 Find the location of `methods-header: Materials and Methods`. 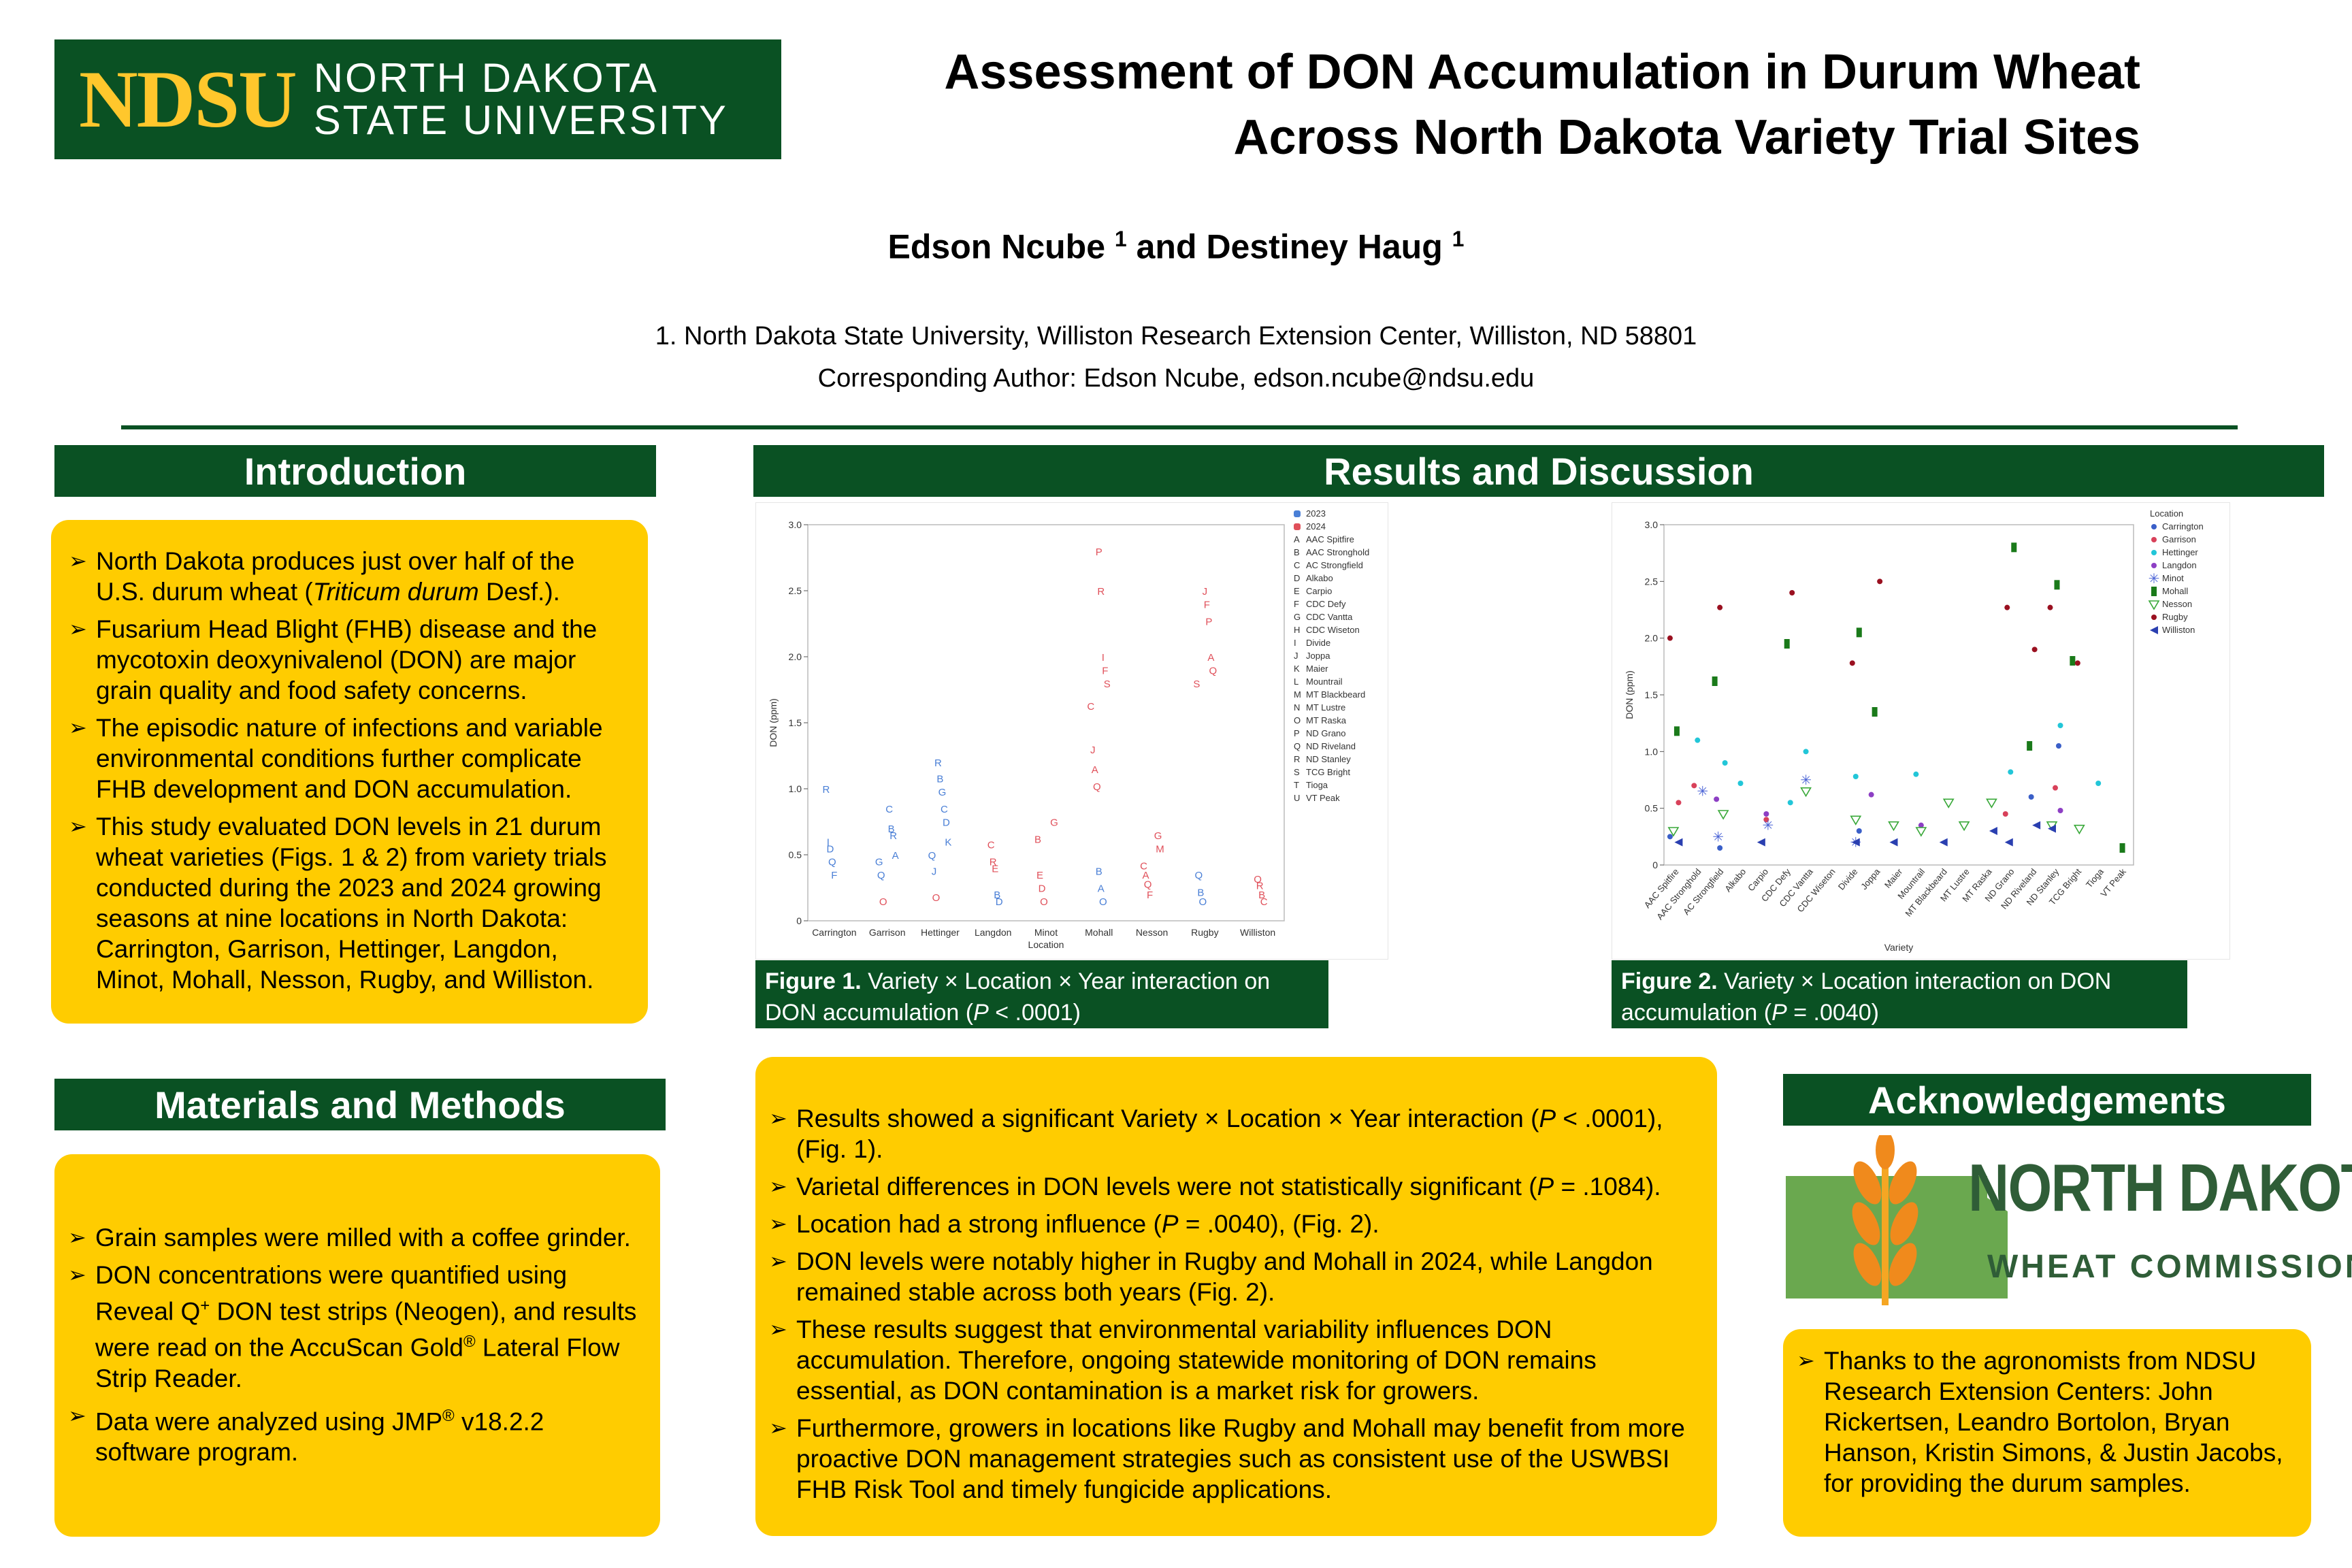

methods-header: Materials and Methods is located at coordinates (360, 1104).